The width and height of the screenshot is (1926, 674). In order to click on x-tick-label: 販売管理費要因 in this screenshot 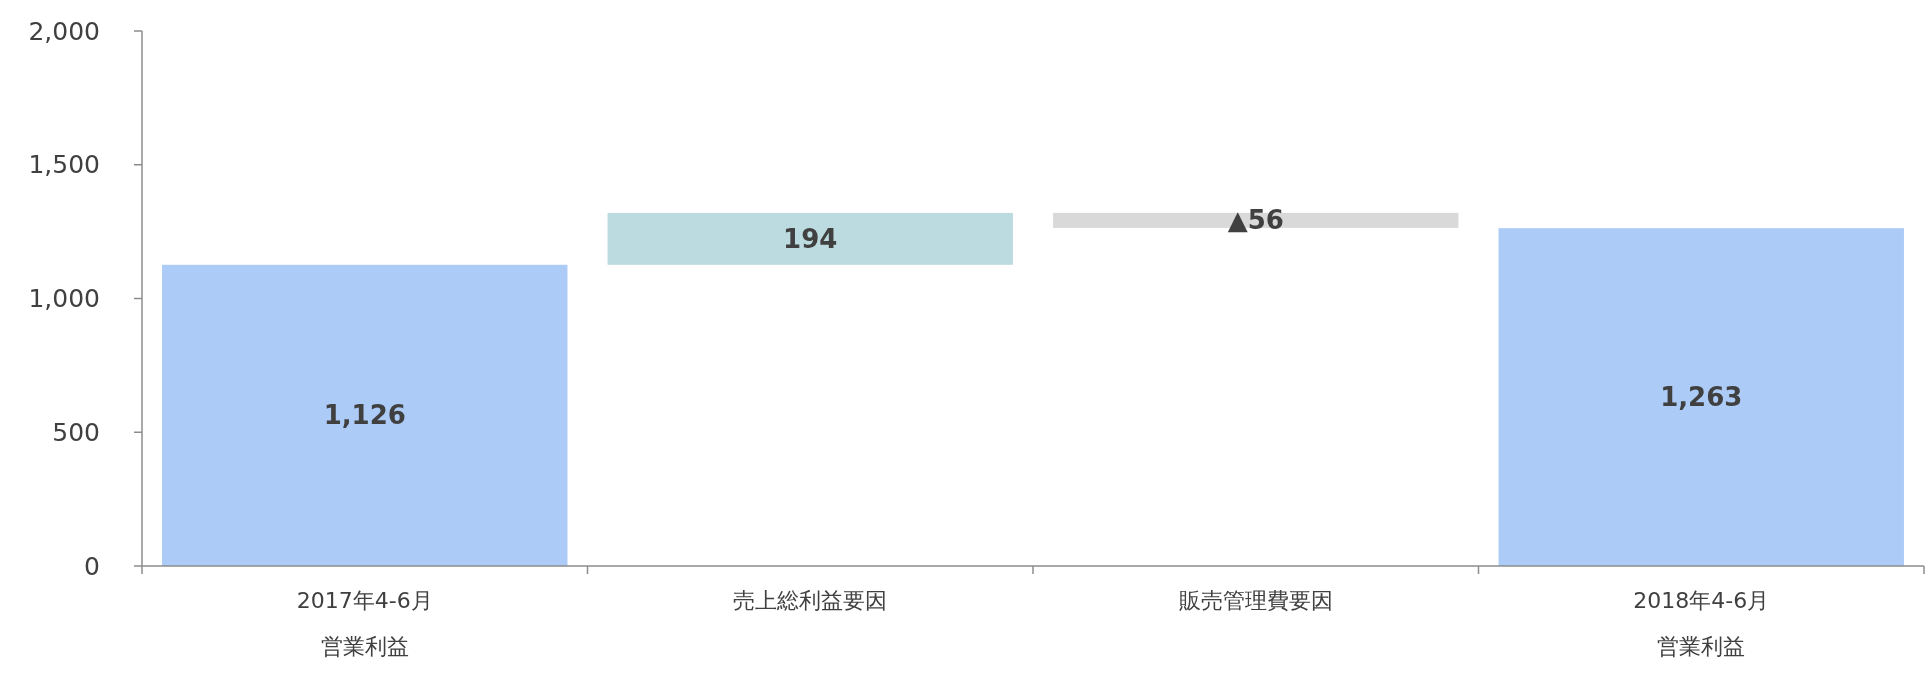, I will do `click(1255, 600)`.